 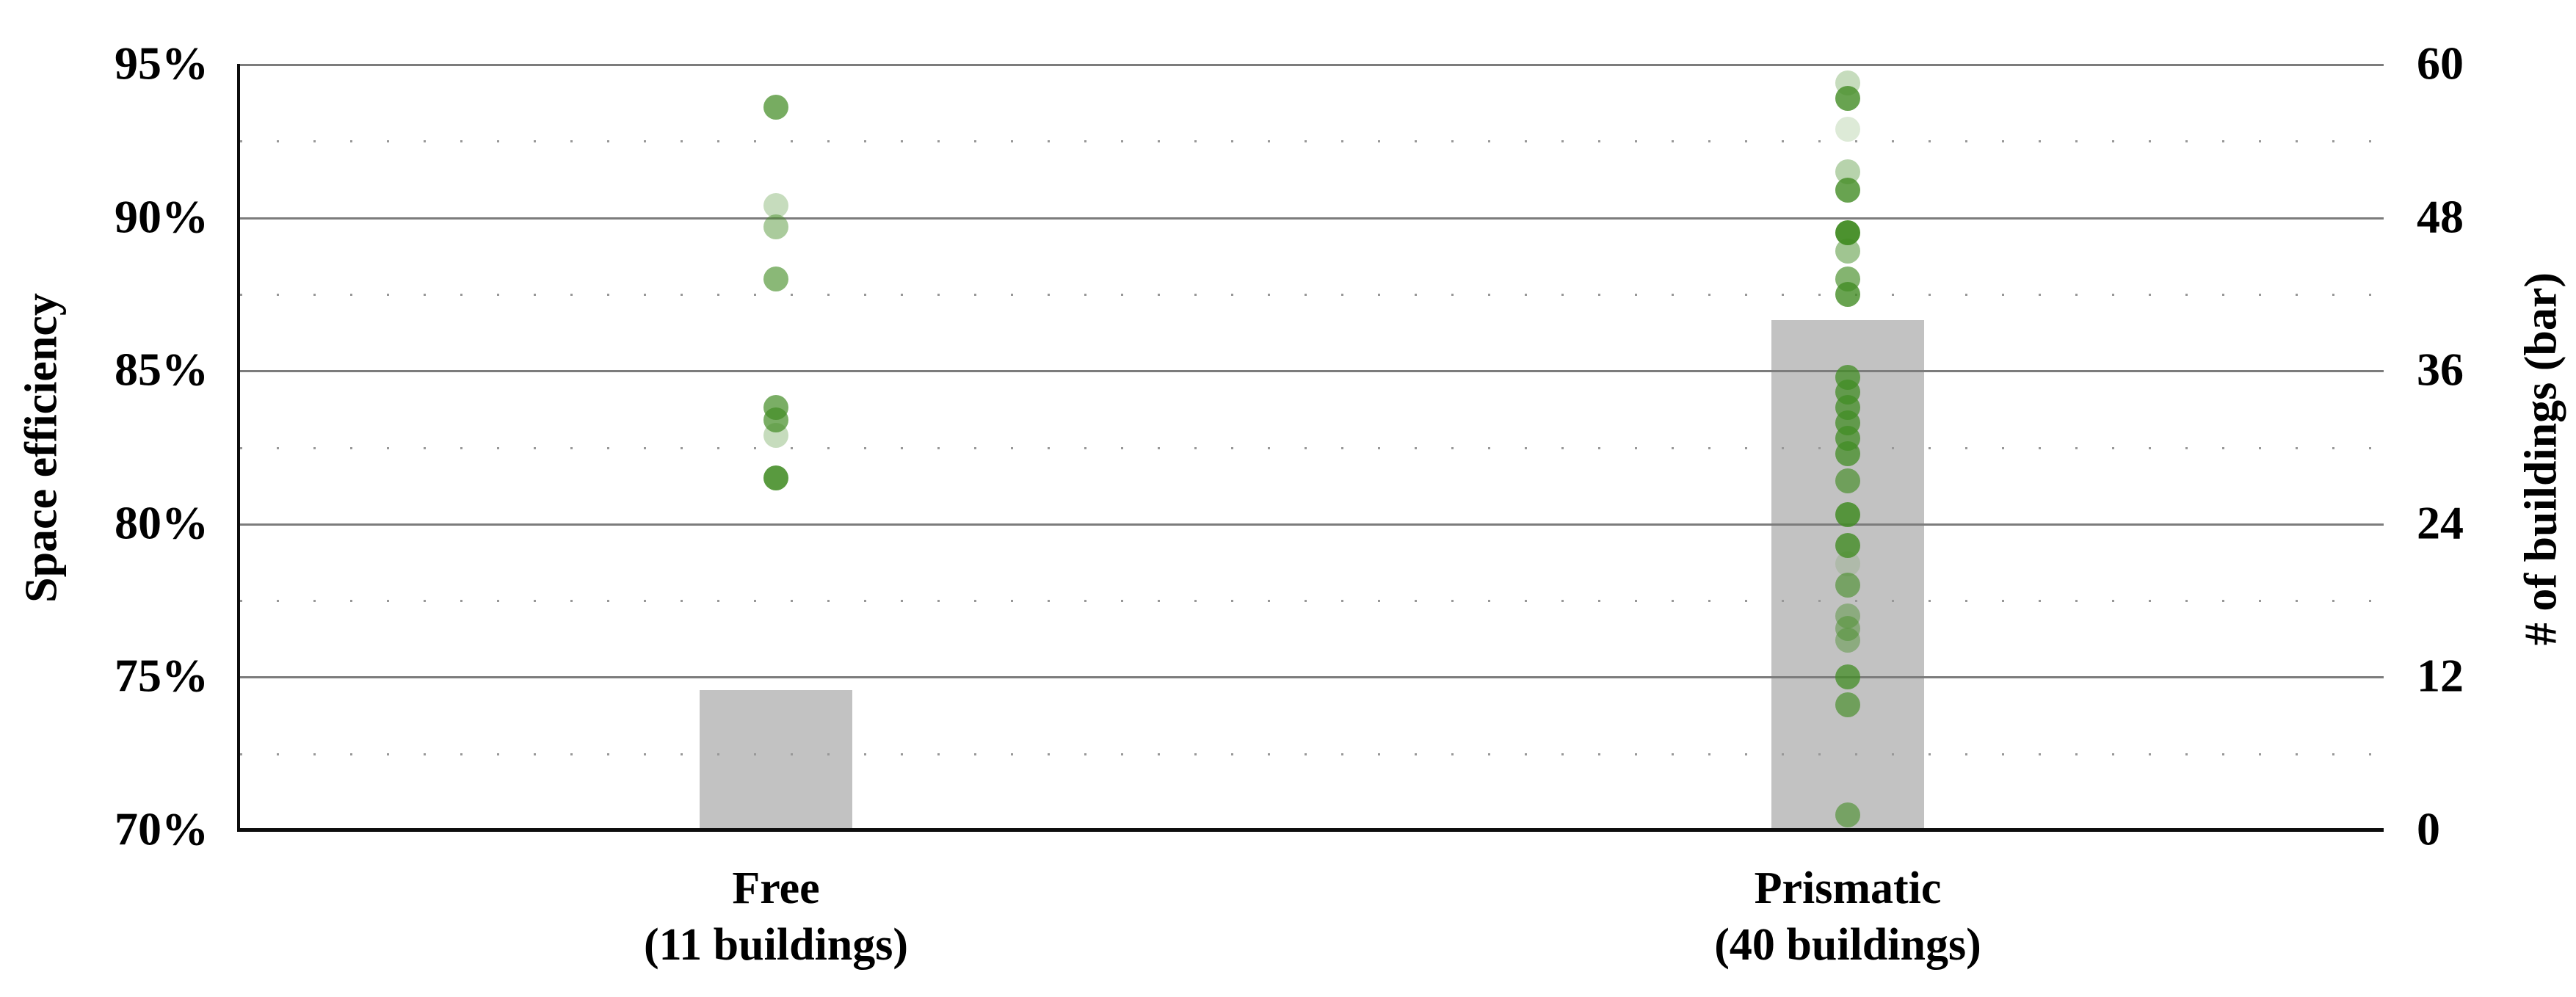 I want to click on y-left-tick-95: 95%, so click(x=161, y=63).